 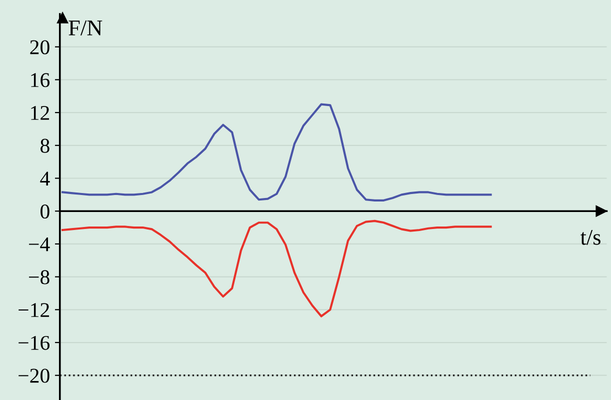 I want to click on y-tick-label: 12, so click(x=40, y=113).